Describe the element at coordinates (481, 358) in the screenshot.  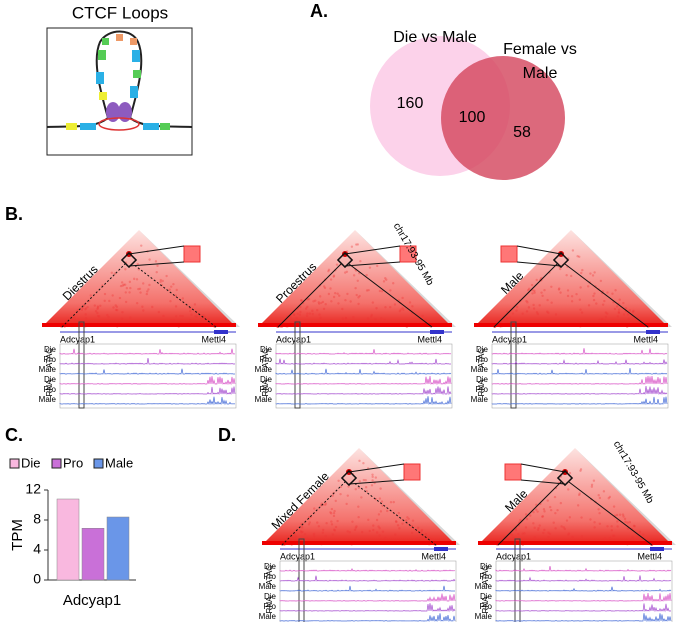
I see `track-group: ATAC` at that location.